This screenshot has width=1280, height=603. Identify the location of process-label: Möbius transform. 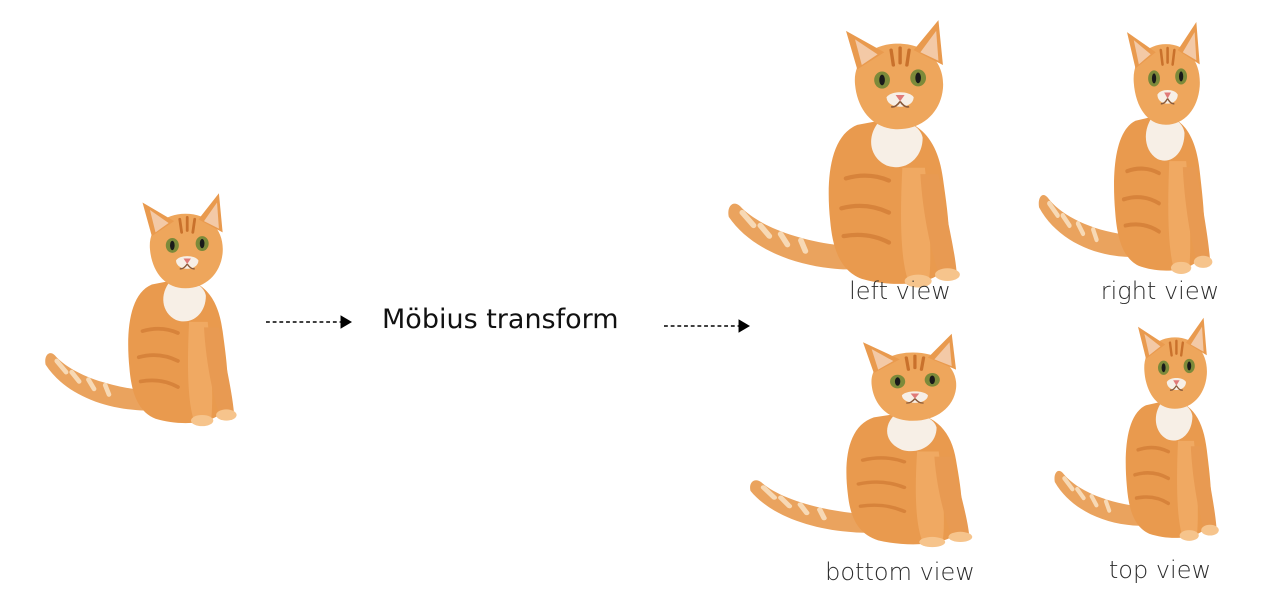
(500, 319).